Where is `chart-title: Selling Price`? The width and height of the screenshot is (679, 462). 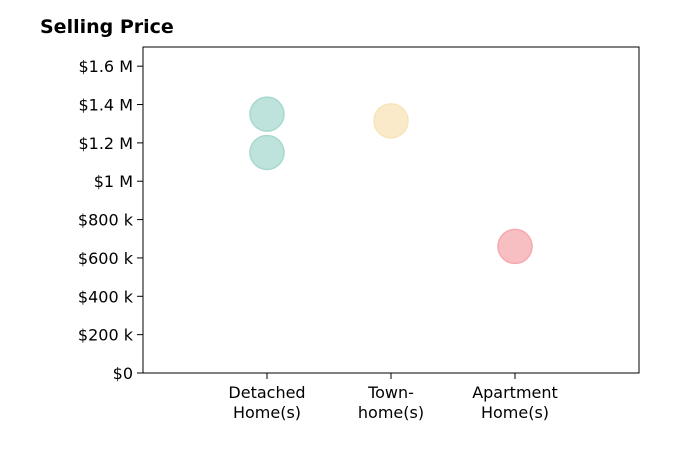
chart-title: Selling Price is located at coordinates (107, 27).